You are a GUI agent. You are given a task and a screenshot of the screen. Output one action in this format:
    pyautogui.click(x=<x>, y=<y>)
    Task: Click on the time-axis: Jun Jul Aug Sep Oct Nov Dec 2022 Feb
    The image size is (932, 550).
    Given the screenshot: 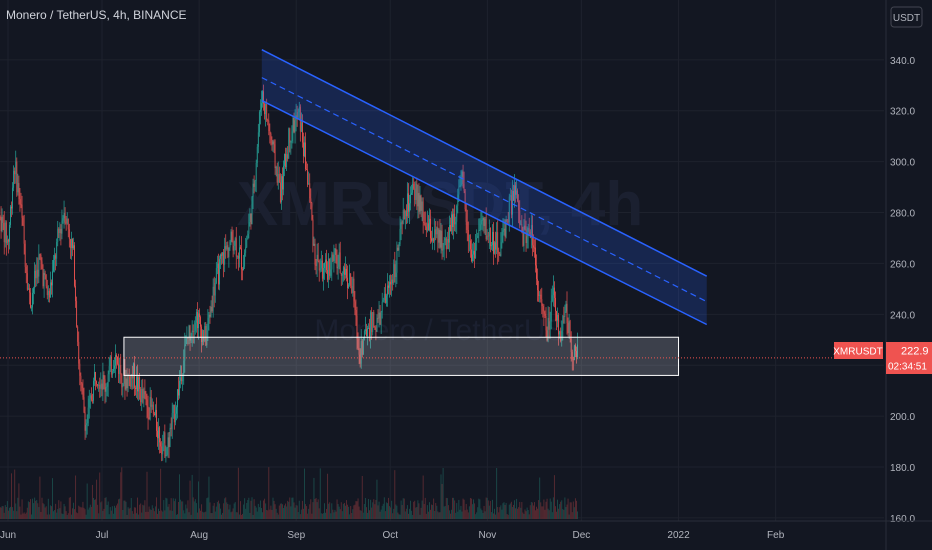 What is the action you would take?
    pyautogui.click(x=466, y=530)
    